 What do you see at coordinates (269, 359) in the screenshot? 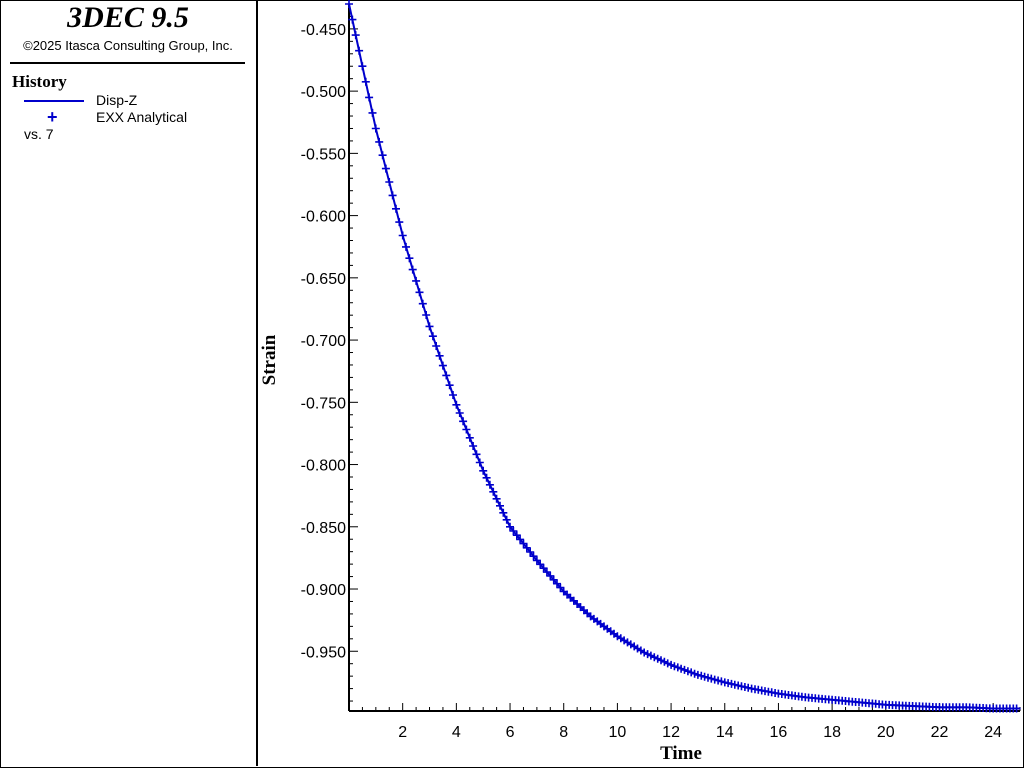
I see `y-axis-label: Strain` at bounding box center [269, 359].